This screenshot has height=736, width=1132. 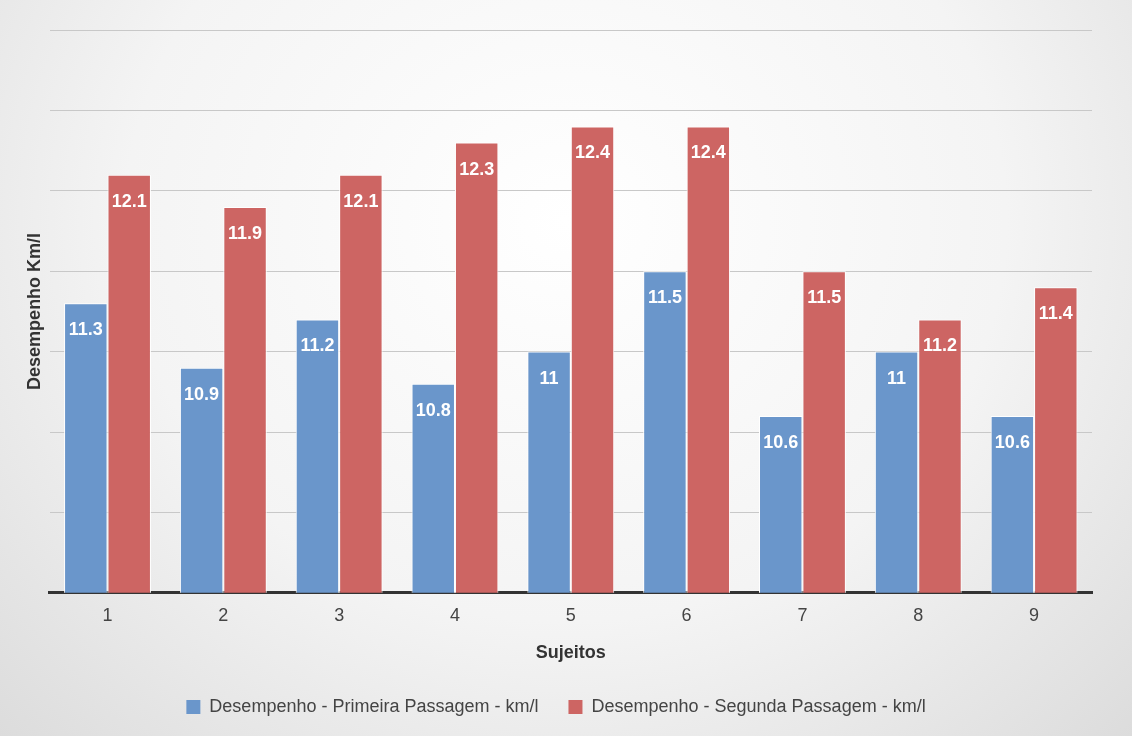 What do you see at coordinates (245, 232) in the screenshot?
I see `data-label: 11.9` at bounding box center [245, 232].